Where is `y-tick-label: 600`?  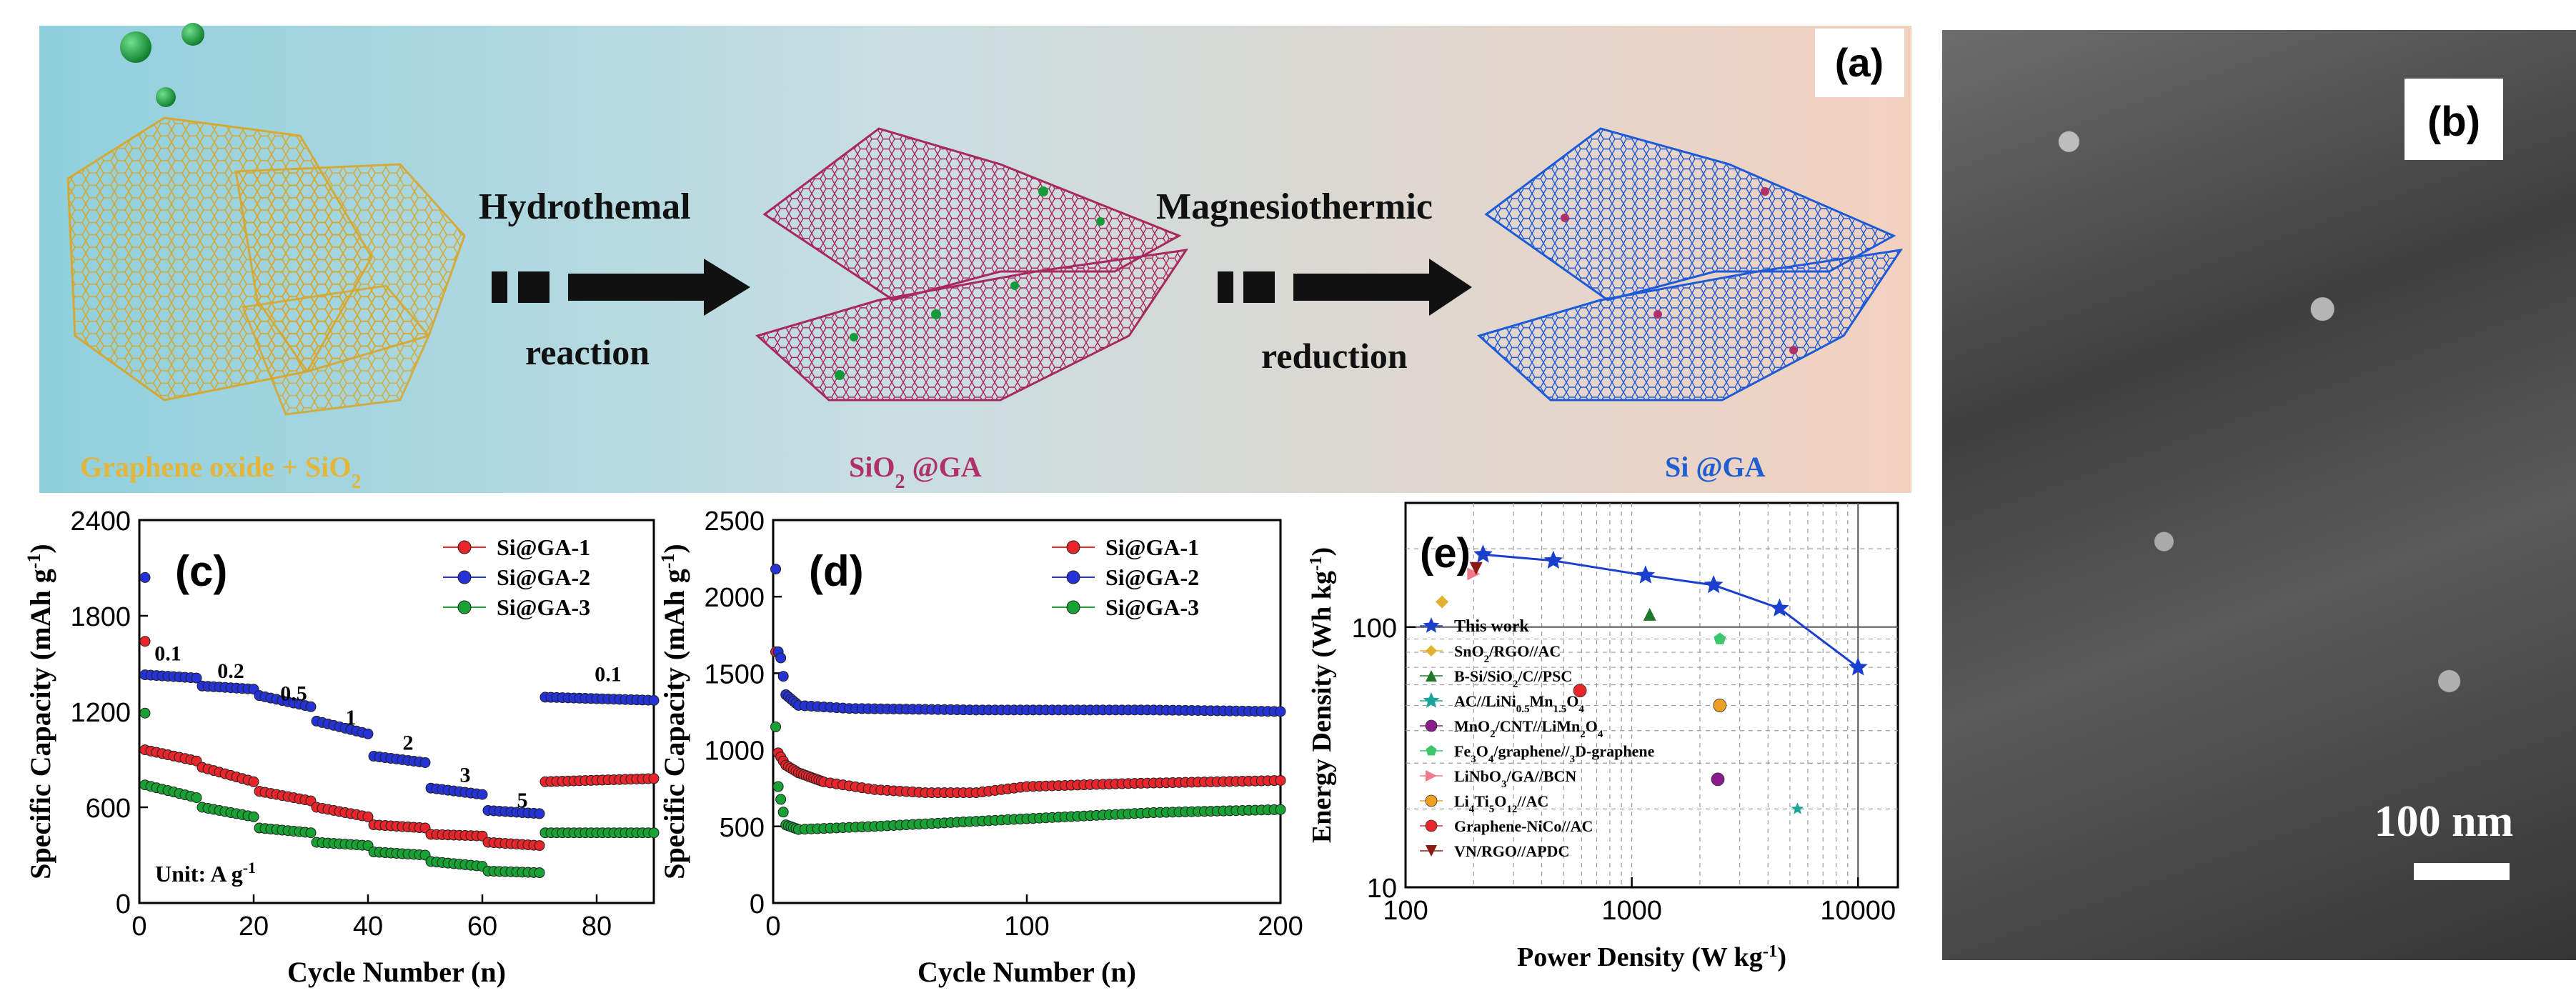
y-tick-label: 600 is located at coordinates (108, 809).